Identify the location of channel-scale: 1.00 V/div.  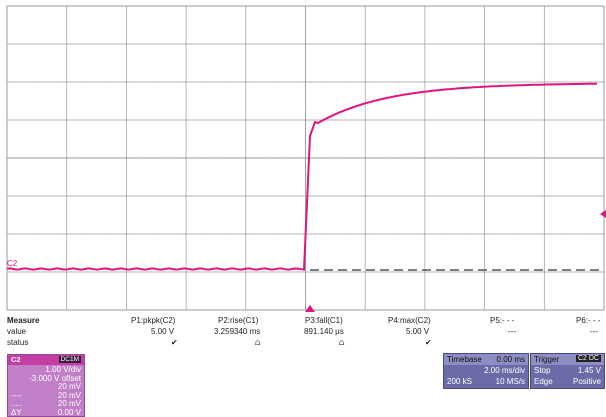
(63, 369).